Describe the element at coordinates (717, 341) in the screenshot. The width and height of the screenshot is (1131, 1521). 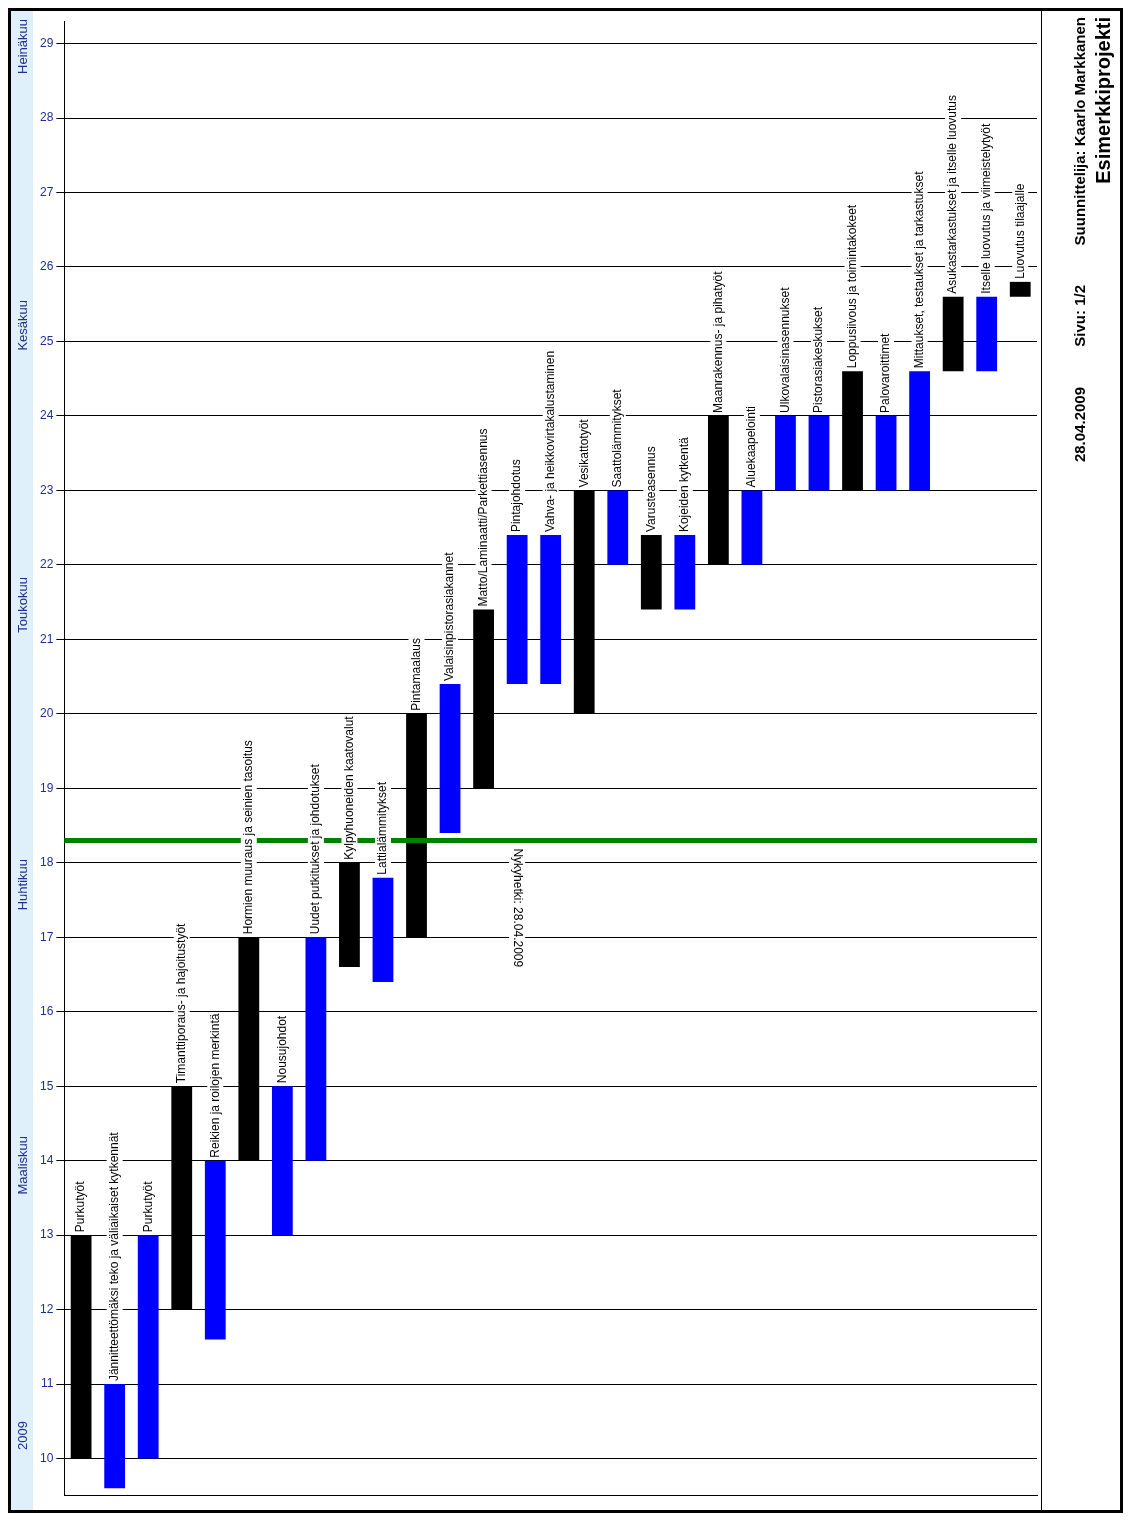
I see `x-tick-label: Maanrakennus- ja pihatyöt` at that location.